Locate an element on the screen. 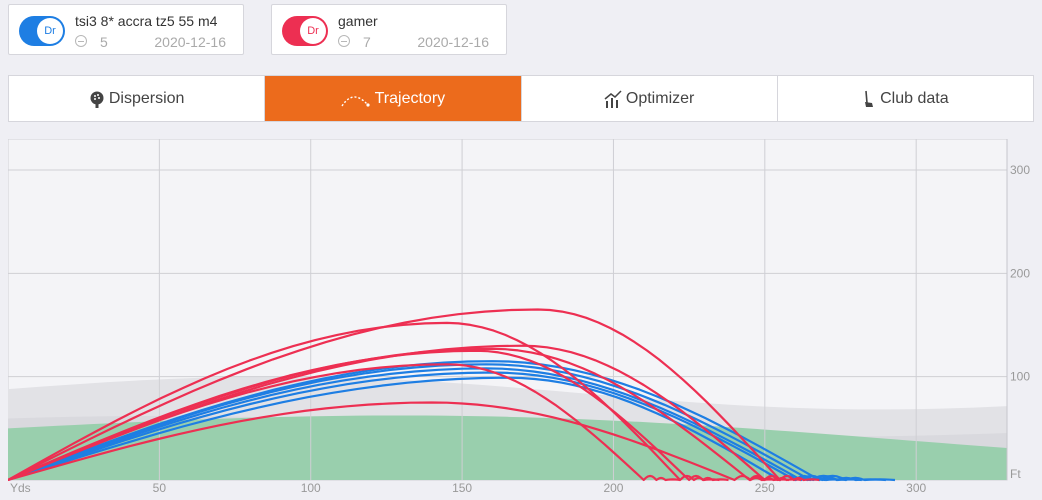 The height and width of the screenshot is (500, 1042). player-card-1: Dr tsi3 8* accra tz5 55 m4 5 2020-12-16 is located at coordinates (126, 29).